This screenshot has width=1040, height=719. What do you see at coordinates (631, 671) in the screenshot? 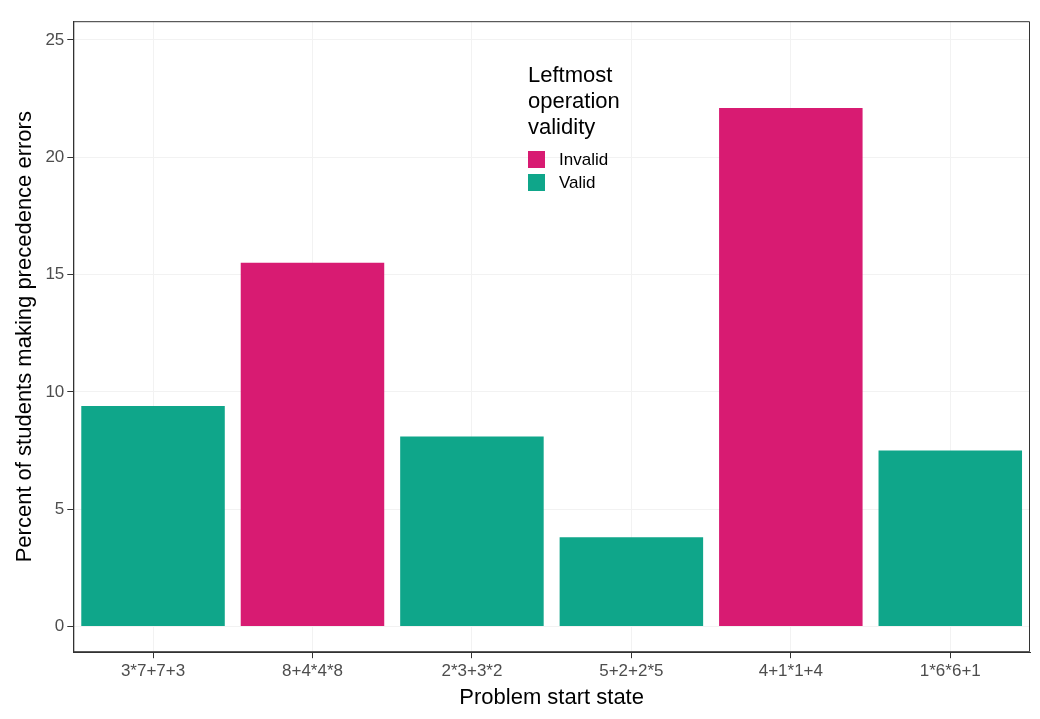
I see `x-tick-label: 5+2+2*5` at bounding box center [631, 671].